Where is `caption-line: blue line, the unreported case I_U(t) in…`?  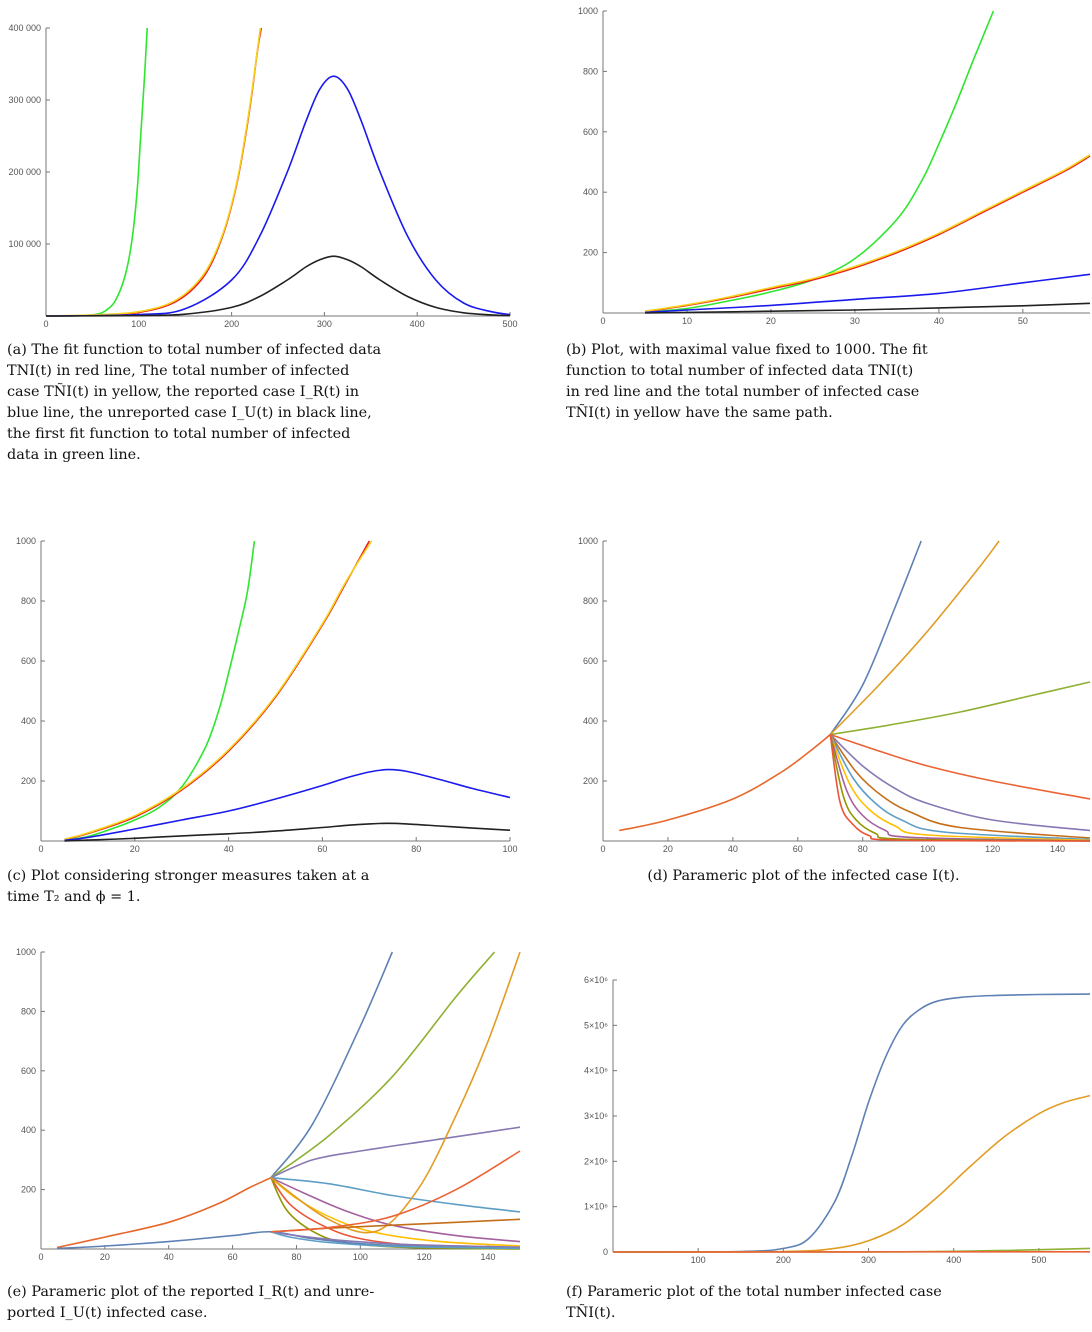
caption-line: blue line, the unreported case I_U(t) in… is located at coordinates (189, 413).